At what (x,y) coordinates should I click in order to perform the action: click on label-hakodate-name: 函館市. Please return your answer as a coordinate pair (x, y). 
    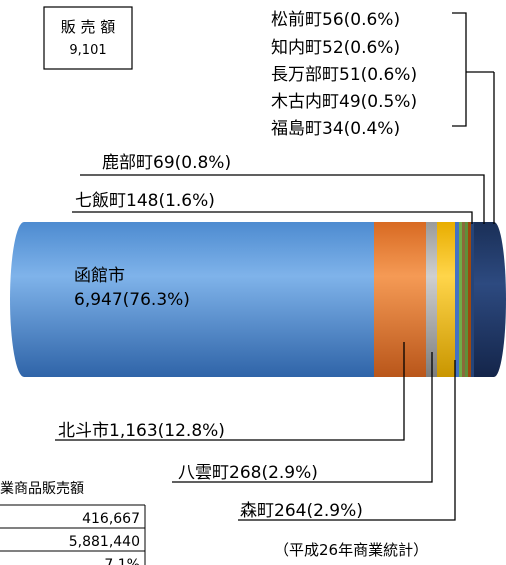
    Looking at the image, I should click on (99, 276).